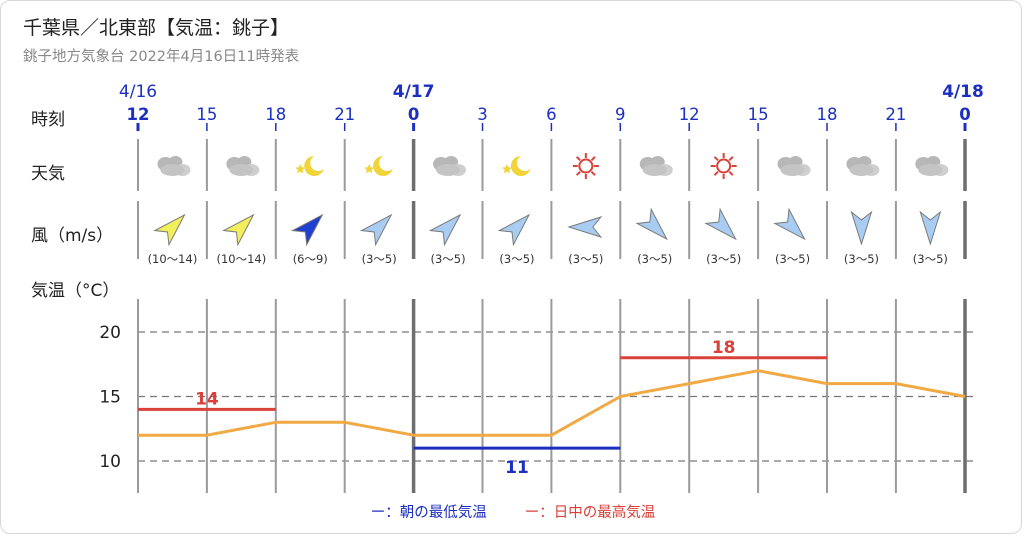 The height and width of the screenshot is (537, 1024). Describe the element at coordinates (428, 513) in the screenshot. I see `legend-low-temp: ー：朝の最低気温` at that location.